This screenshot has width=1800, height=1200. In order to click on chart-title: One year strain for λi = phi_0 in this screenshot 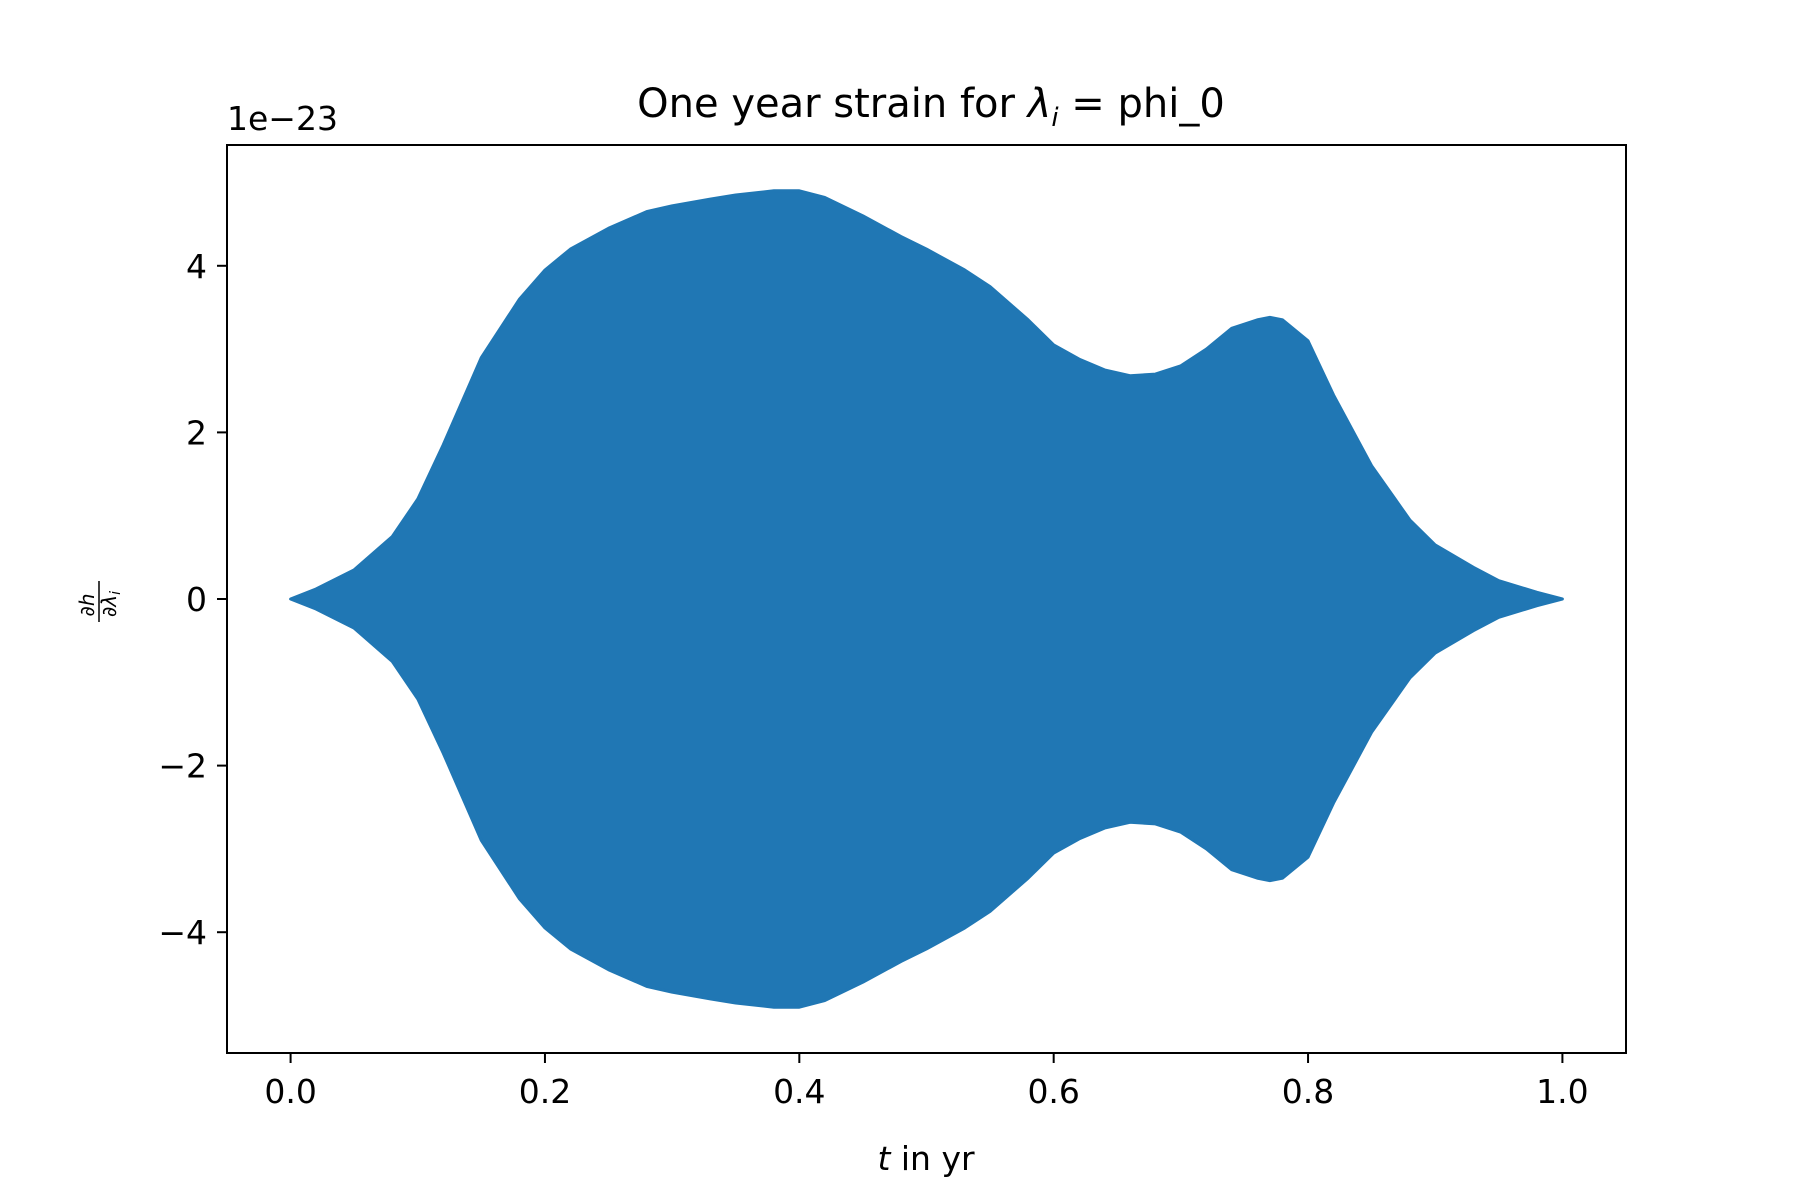, I will do `click(931, 107)`.